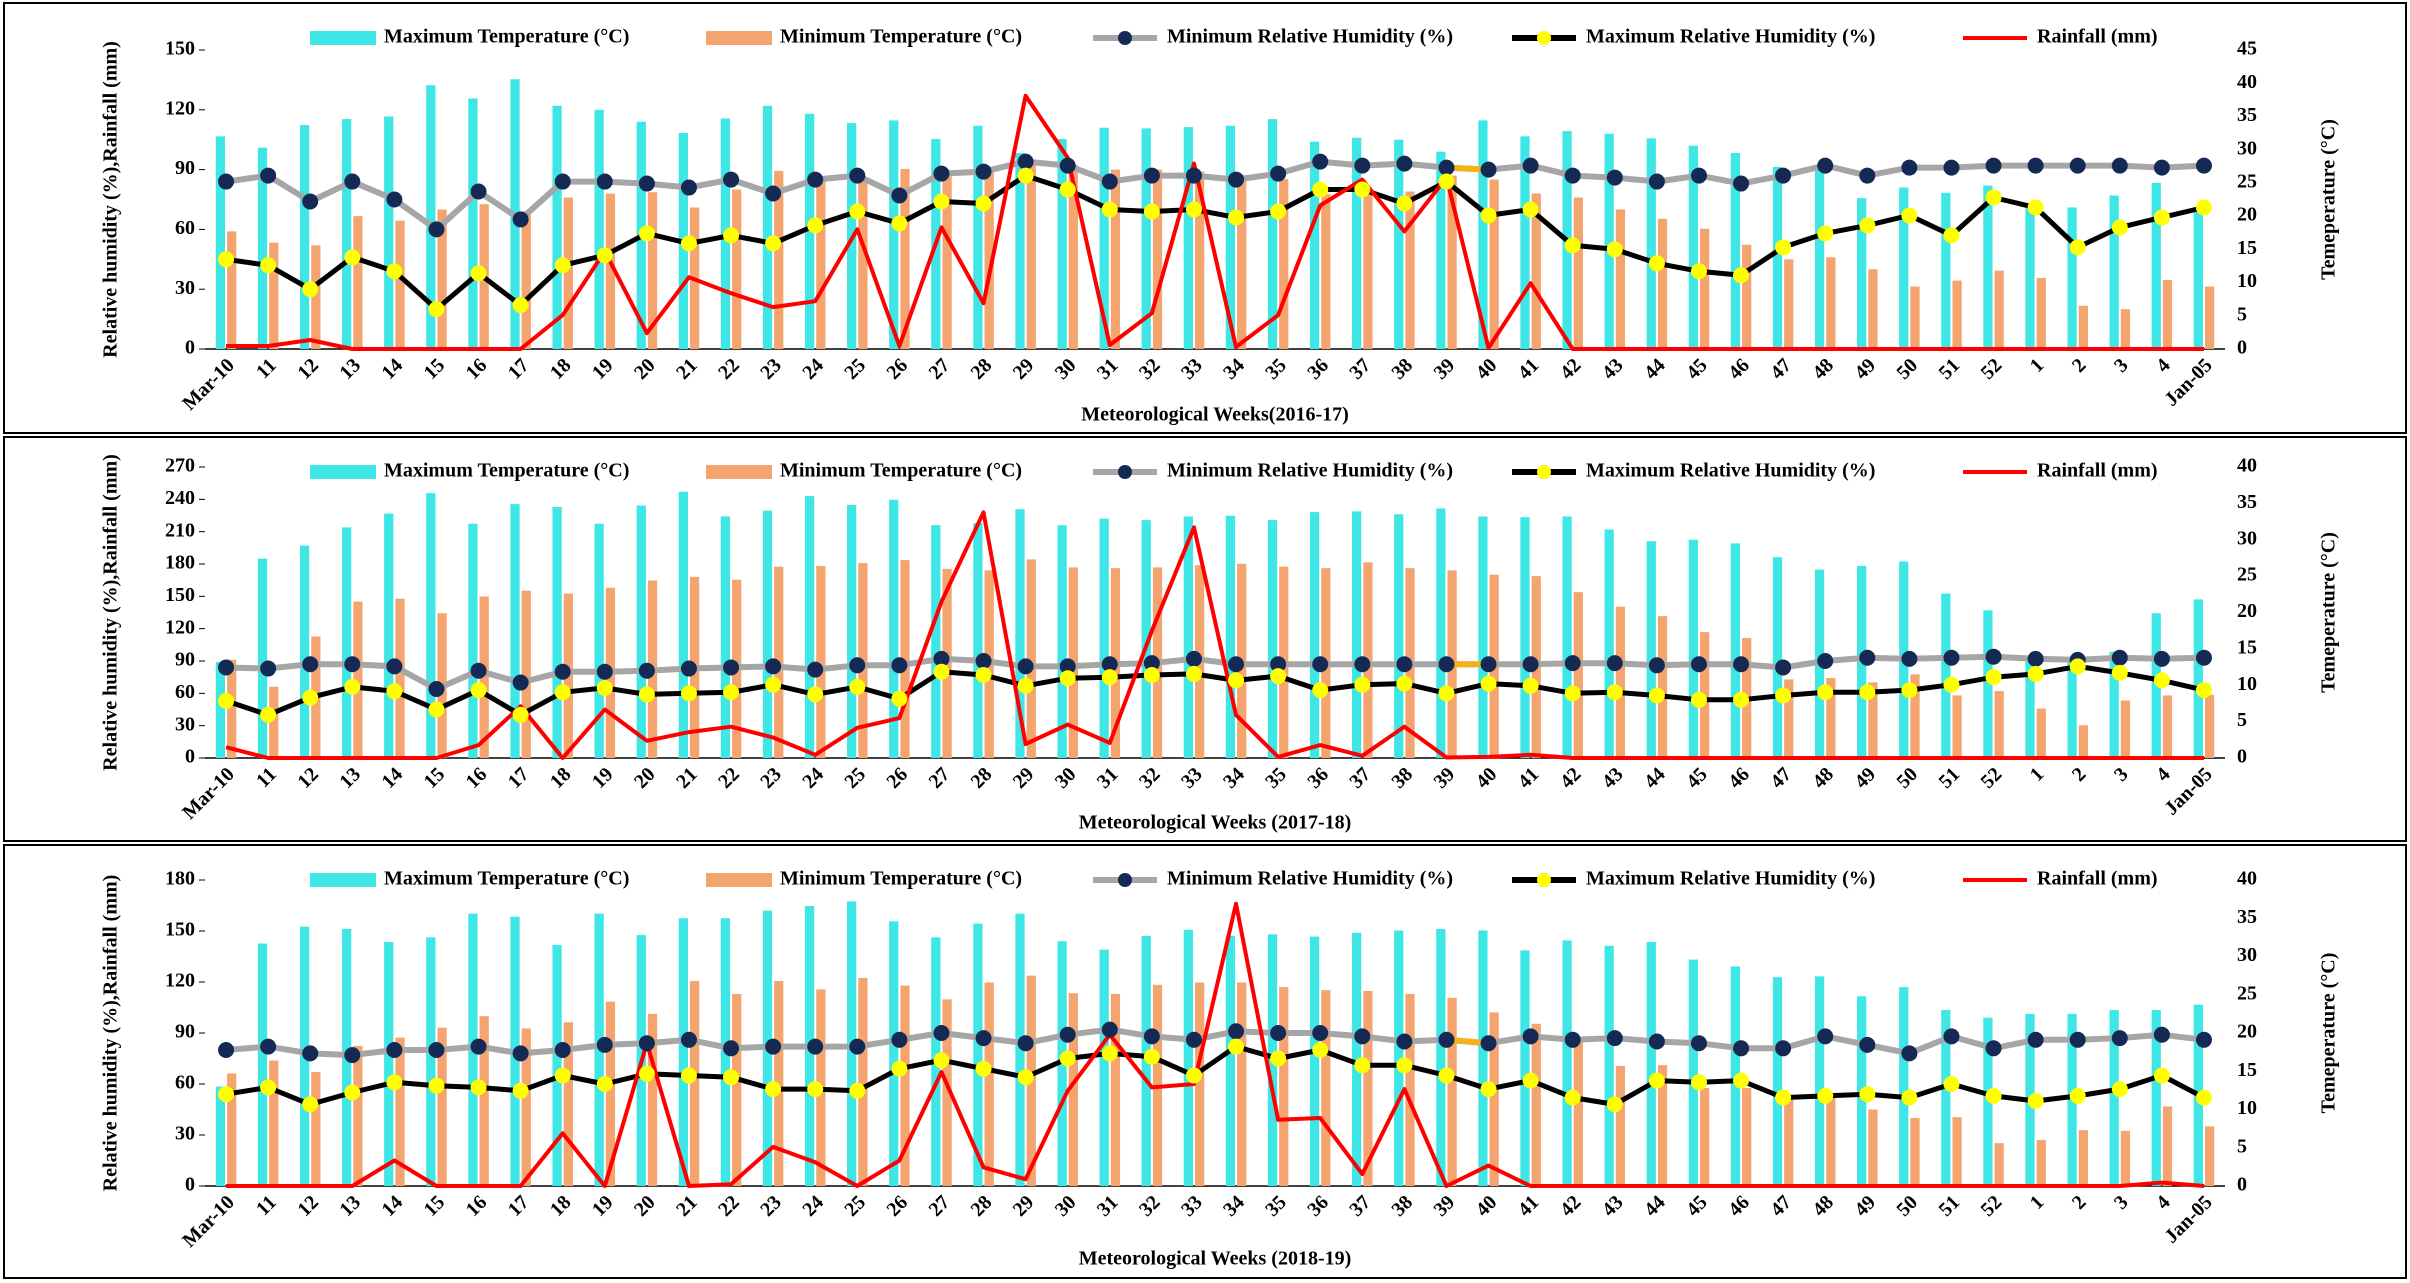 This screenshot has width=2410, height=1283. I want to click on x-tick-label: 30, so click(1066, 778).